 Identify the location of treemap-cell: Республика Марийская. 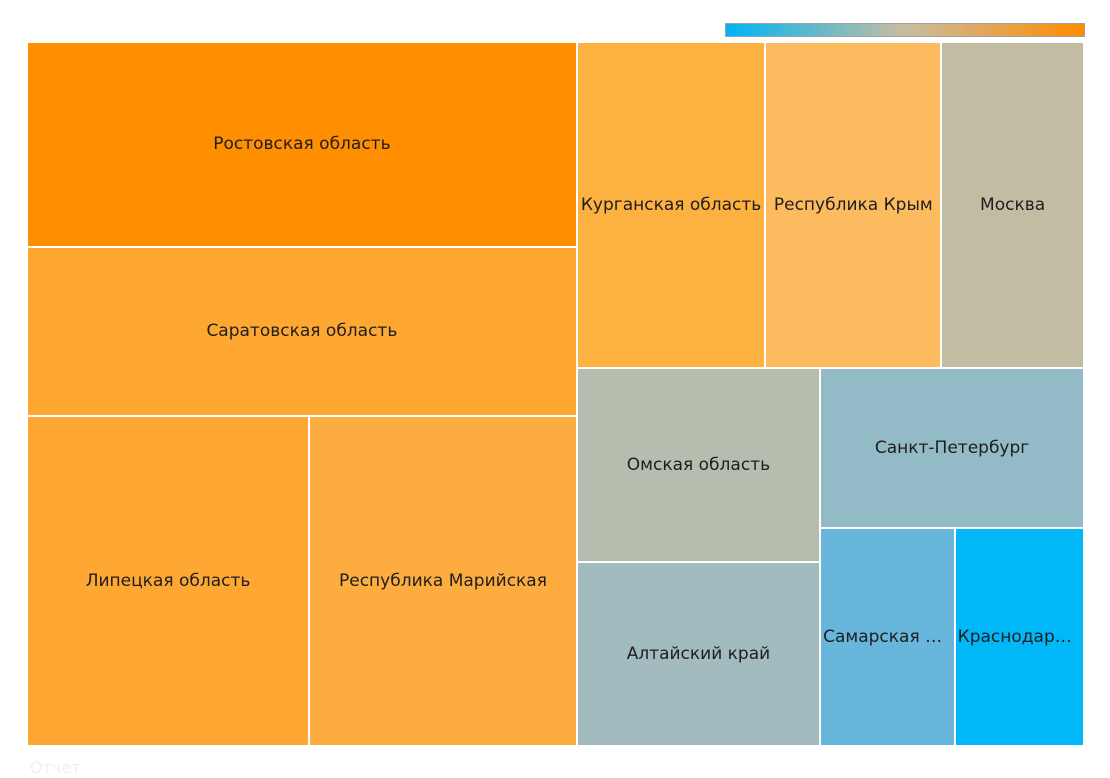
(444, 582).